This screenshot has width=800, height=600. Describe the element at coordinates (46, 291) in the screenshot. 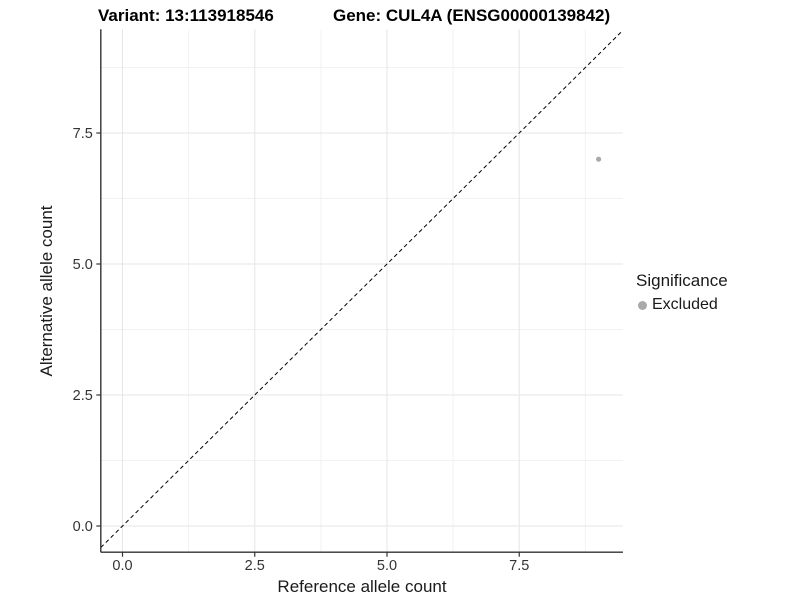

I see `y-axis-title: Alternative allele count` at that location.